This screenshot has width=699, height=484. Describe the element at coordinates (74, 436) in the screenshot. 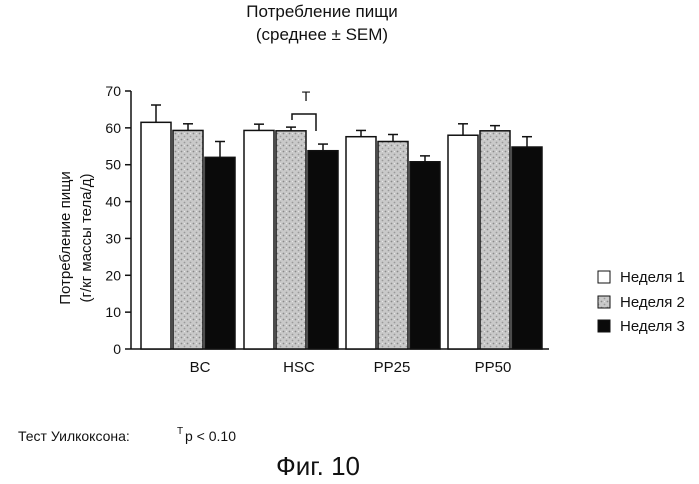

I see `footnote-label: Тест Уилкоксона:` at that location.